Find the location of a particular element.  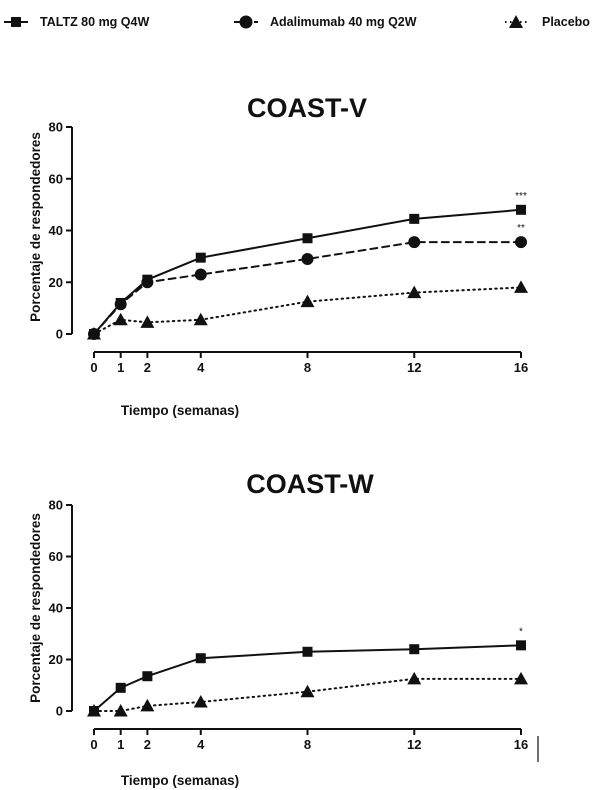

chart-title: COAST-V is located at coordinates (307, 108).